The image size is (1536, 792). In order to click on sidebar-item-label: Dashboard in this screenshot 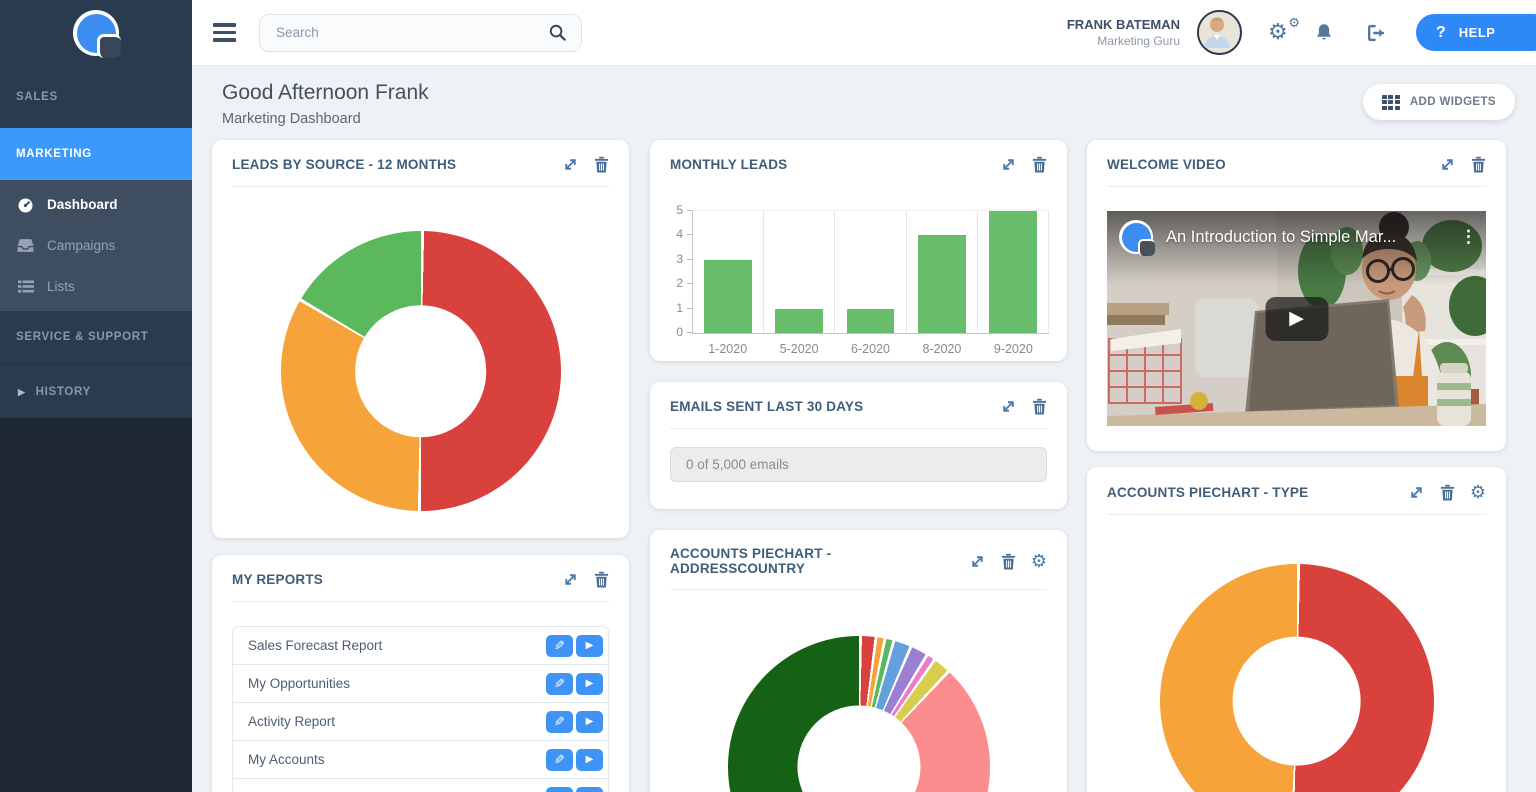, I will do `click(82, 204)`.